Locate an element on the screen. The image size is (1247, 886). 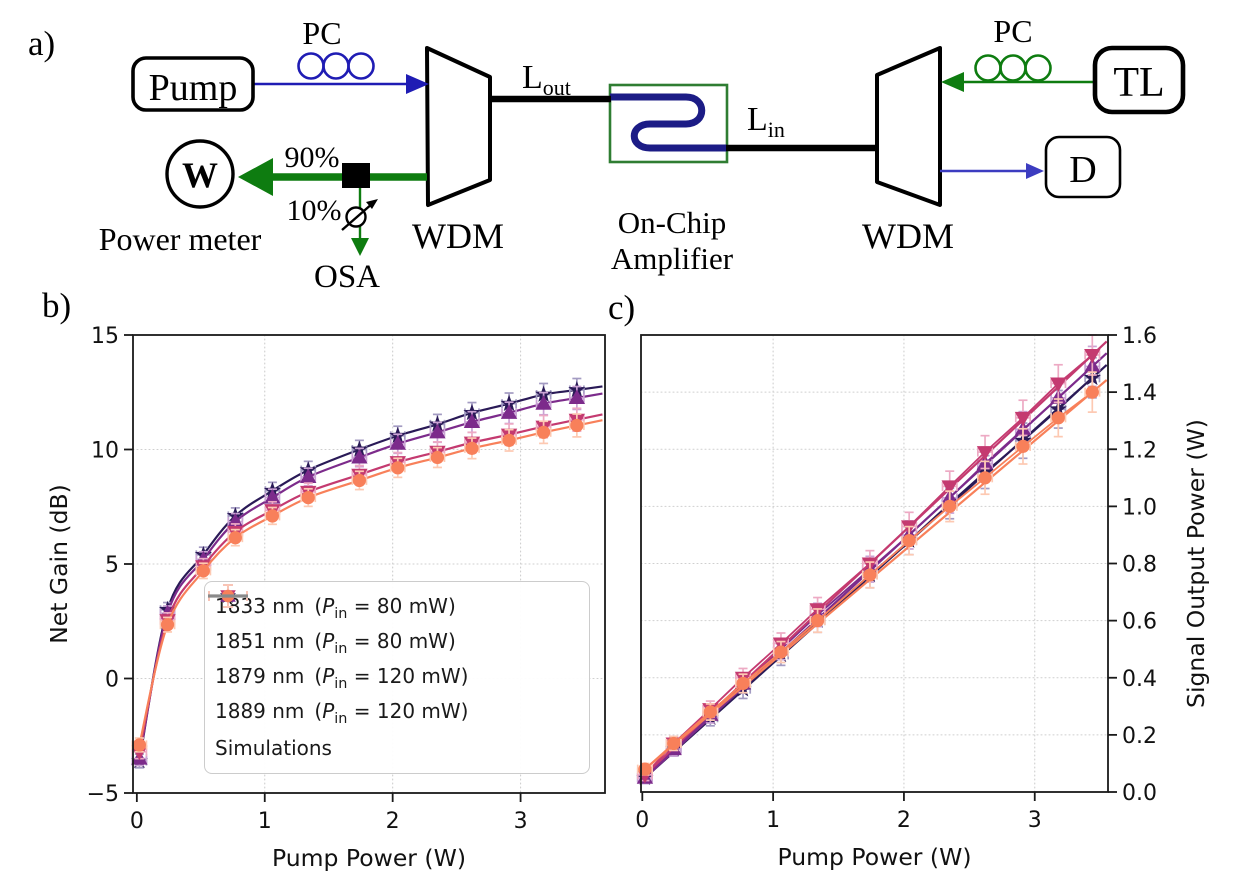
legend-item-simulations: Simulations is located at coordinates (393, 679).